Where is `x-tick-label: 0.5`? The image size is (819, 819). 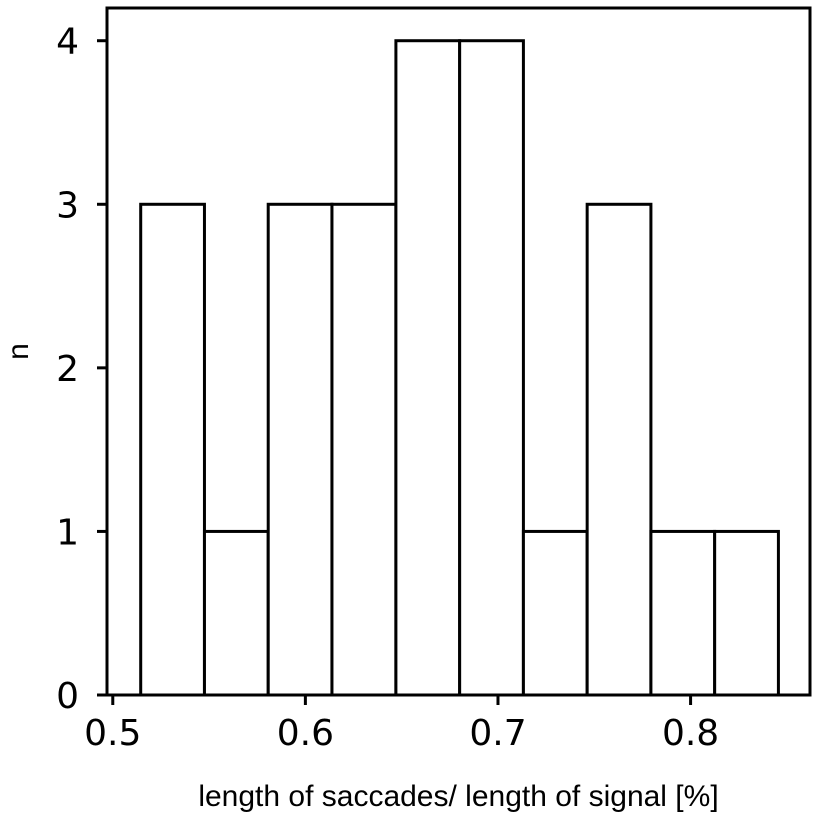
x-tick-label: 0.5 is located at coordinates (112, 733).